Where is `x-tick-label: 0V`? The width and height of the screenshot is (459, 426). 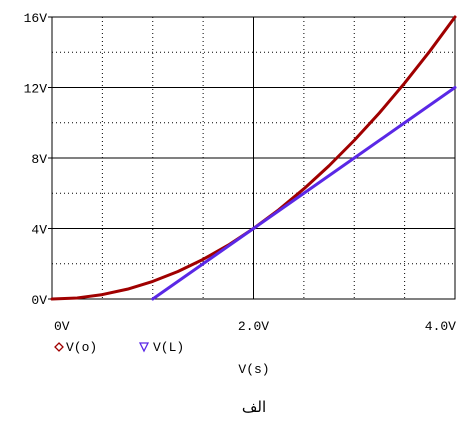
x-tick-label: 0V is located at coordinates (62, 326).